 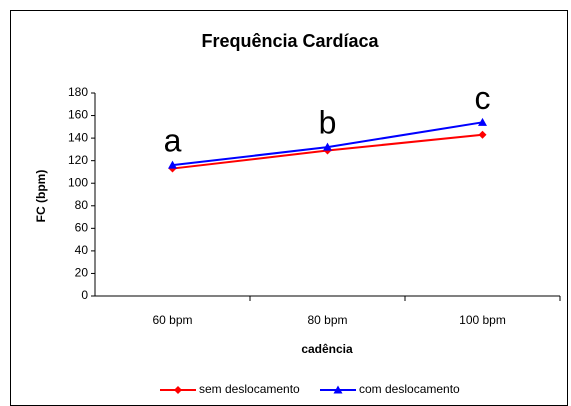 I want to click on x-tick-label: 60 bpm, so click(x=172, y=320).